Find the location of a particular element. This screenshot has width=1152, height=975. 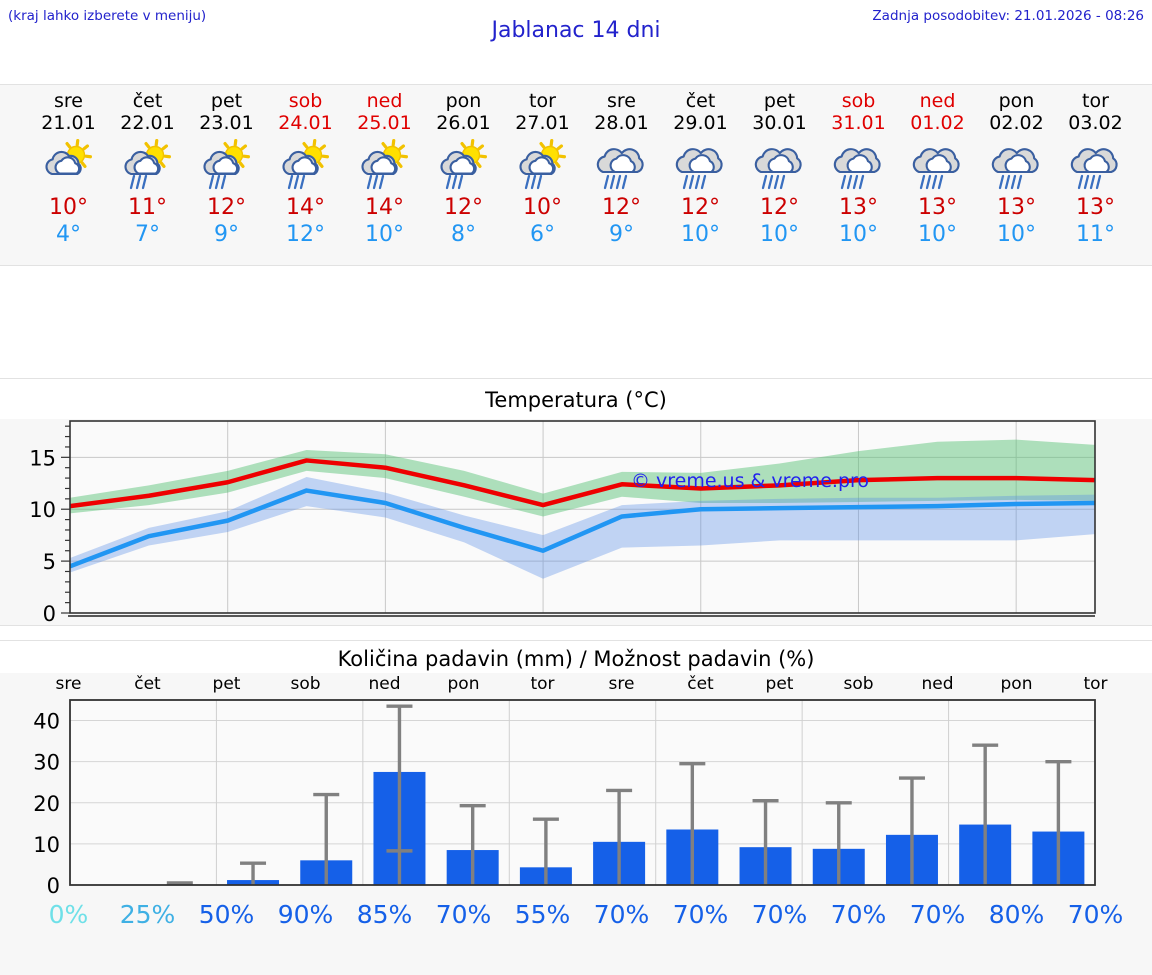

day-column: pet 23.01 12° 9° is located at coordinates (226, 176).